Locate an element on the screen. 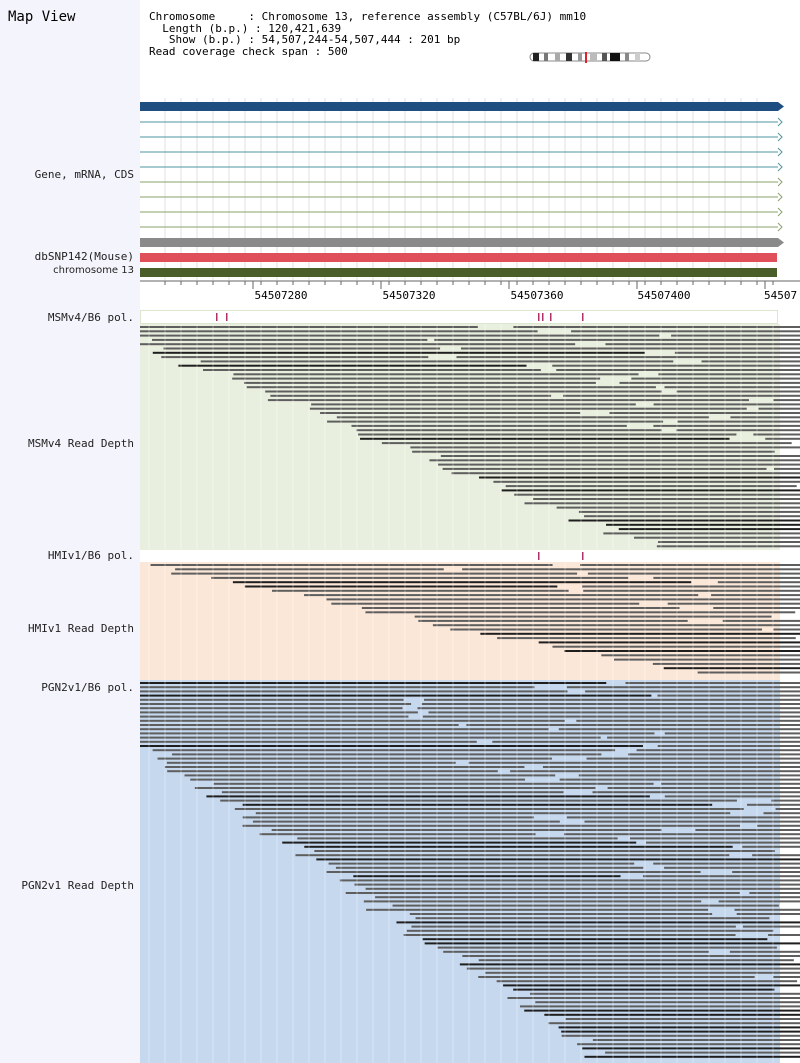 The height and width of the screenshot is (1063, 800). hmi-read-stack is located at coordinates (475, 619).